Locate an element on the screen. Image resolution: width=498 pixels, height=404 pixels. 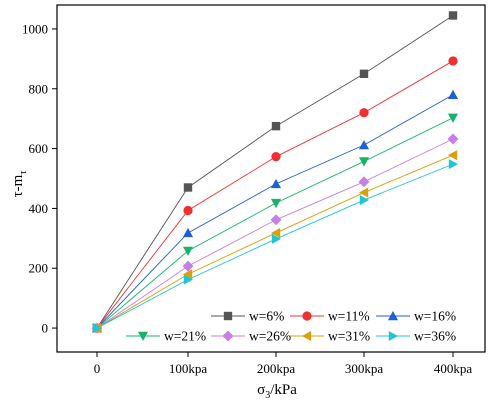
x-axis-title: σ3/kPa is located at coordinates (277, 391).